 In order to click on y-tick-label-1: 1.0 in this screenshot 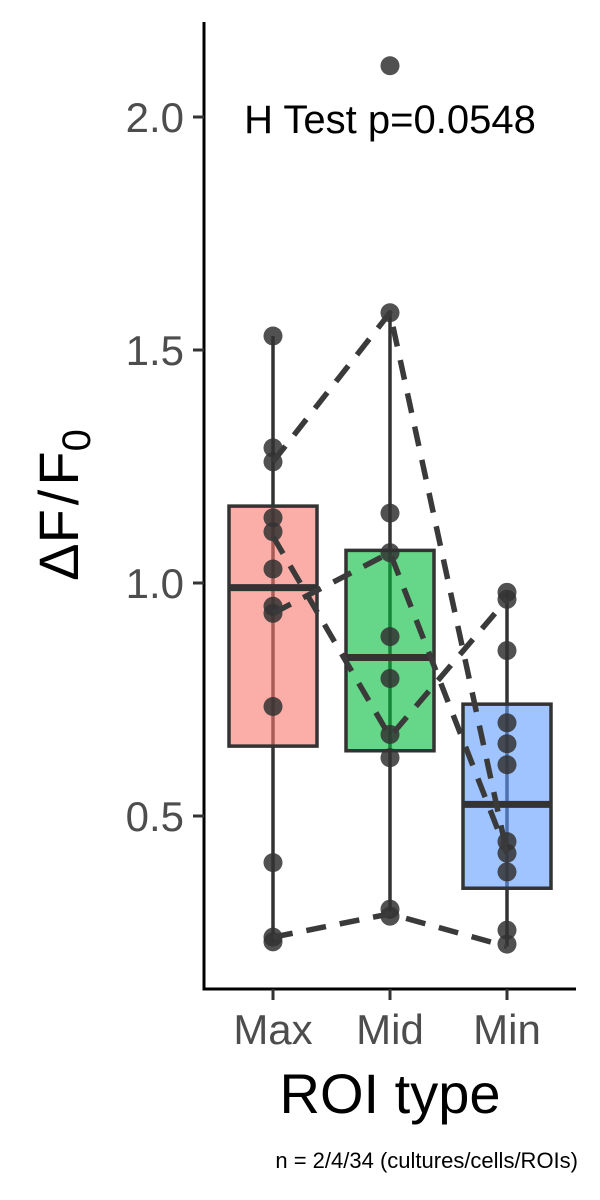, I will do `click(155, 583)`.